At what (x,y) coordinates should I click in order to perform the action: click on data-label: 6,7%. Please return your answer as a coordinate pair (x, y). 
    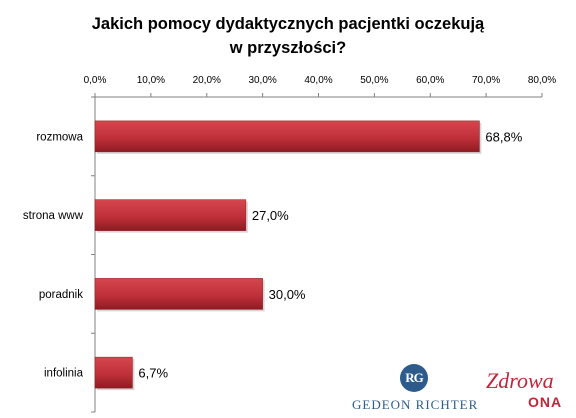
    Looking at the image, I should click on (153, 373).